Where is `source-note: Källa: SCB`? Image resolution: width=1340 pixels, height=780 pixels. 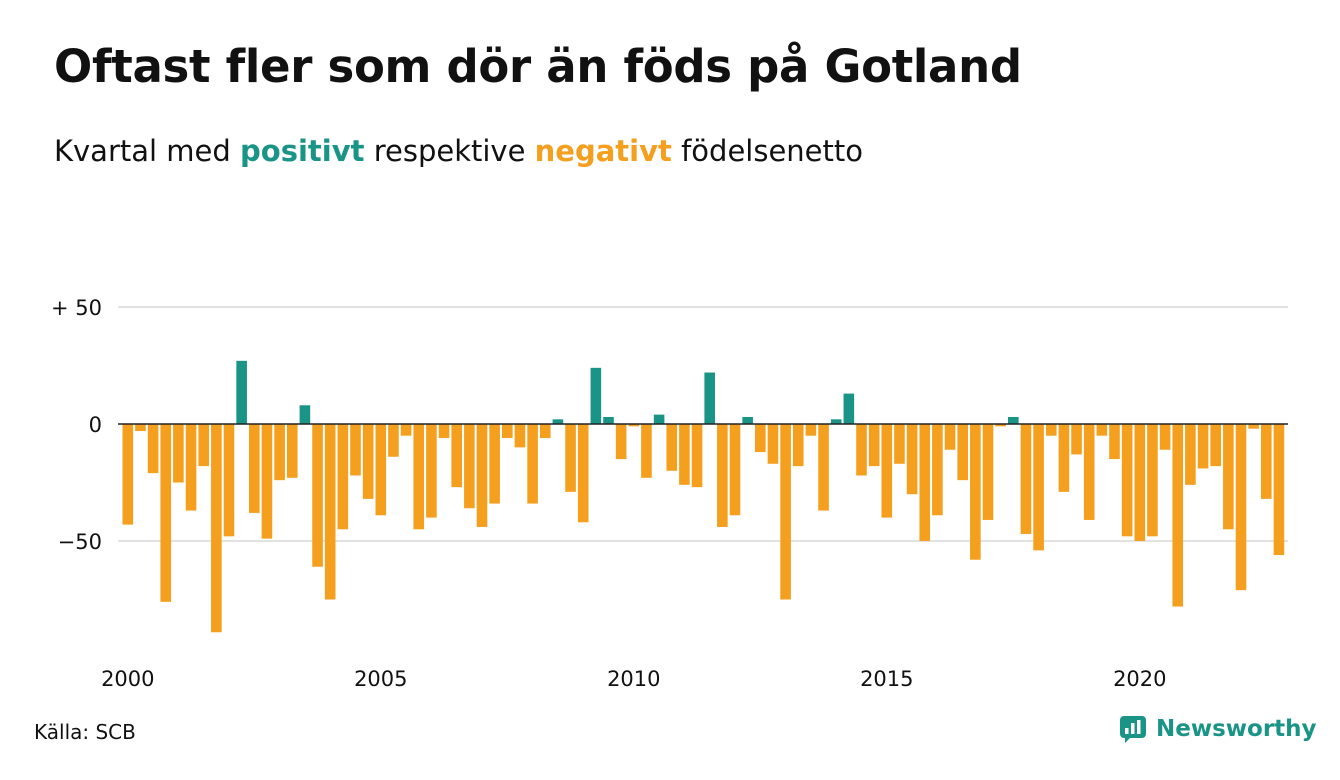 source-note: Källa: SCB is located at coordinates (85, 732).